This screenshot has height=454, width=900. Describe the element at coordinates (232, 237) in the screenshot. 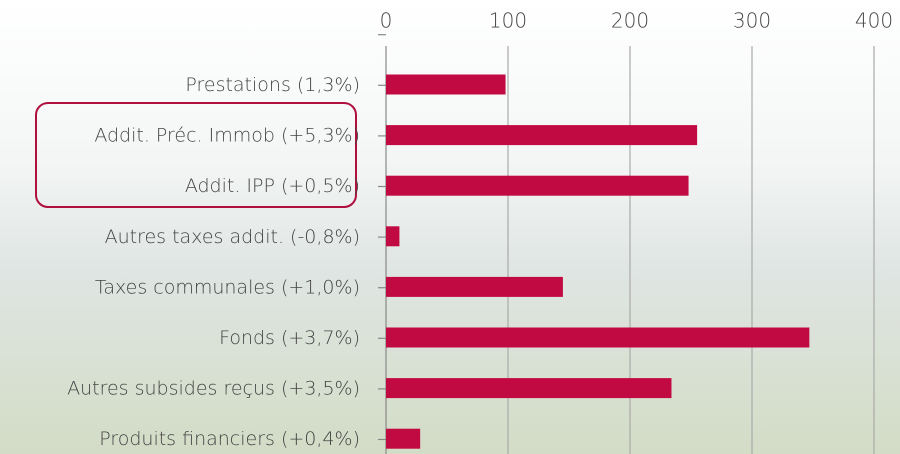

I see `y-tick-label: Autres taxes addit. (-0,8%)` at that location.